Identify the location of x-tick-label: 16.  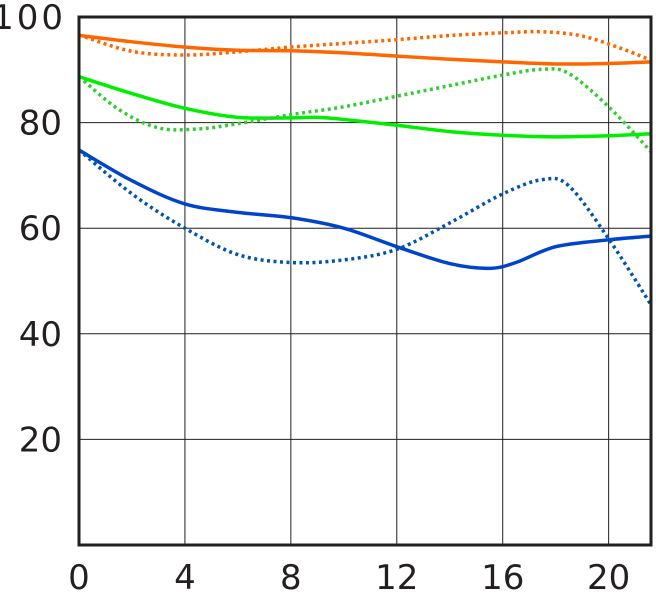
(502, 576).